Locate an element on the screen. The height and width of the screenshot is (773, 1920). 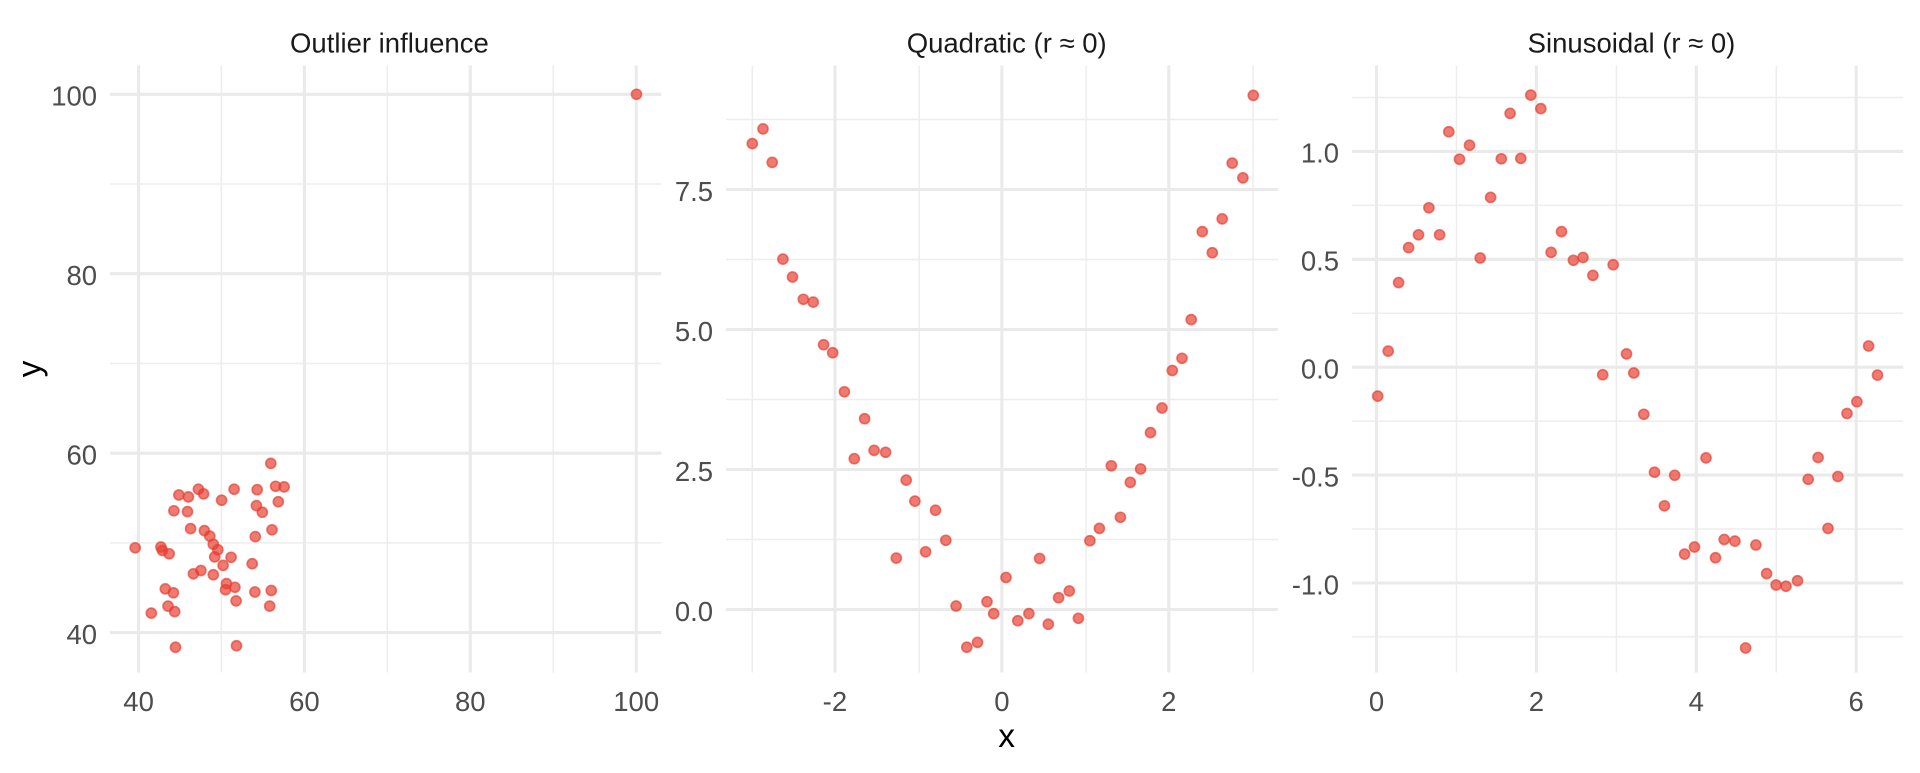
svg-text: 6 is located at coordinates (1856, 701).